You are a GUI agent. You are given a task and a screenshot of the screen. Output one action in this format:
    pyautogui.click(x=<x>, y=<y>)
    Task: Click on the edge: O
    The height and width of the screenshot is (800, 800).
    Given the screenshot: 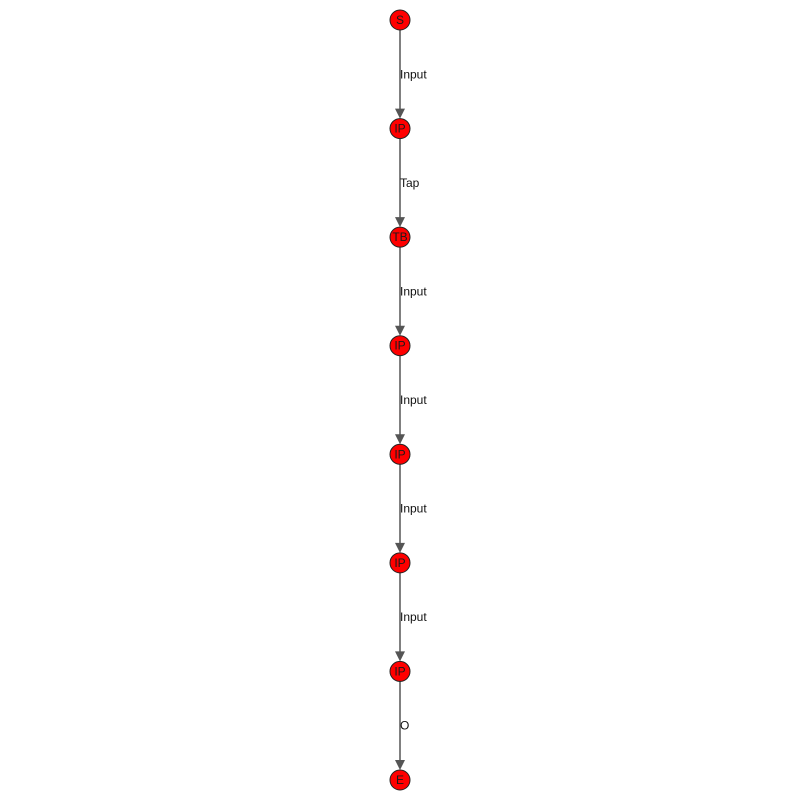 What is the action you would take?
    pyautogui.click(x=402, y=725)
    